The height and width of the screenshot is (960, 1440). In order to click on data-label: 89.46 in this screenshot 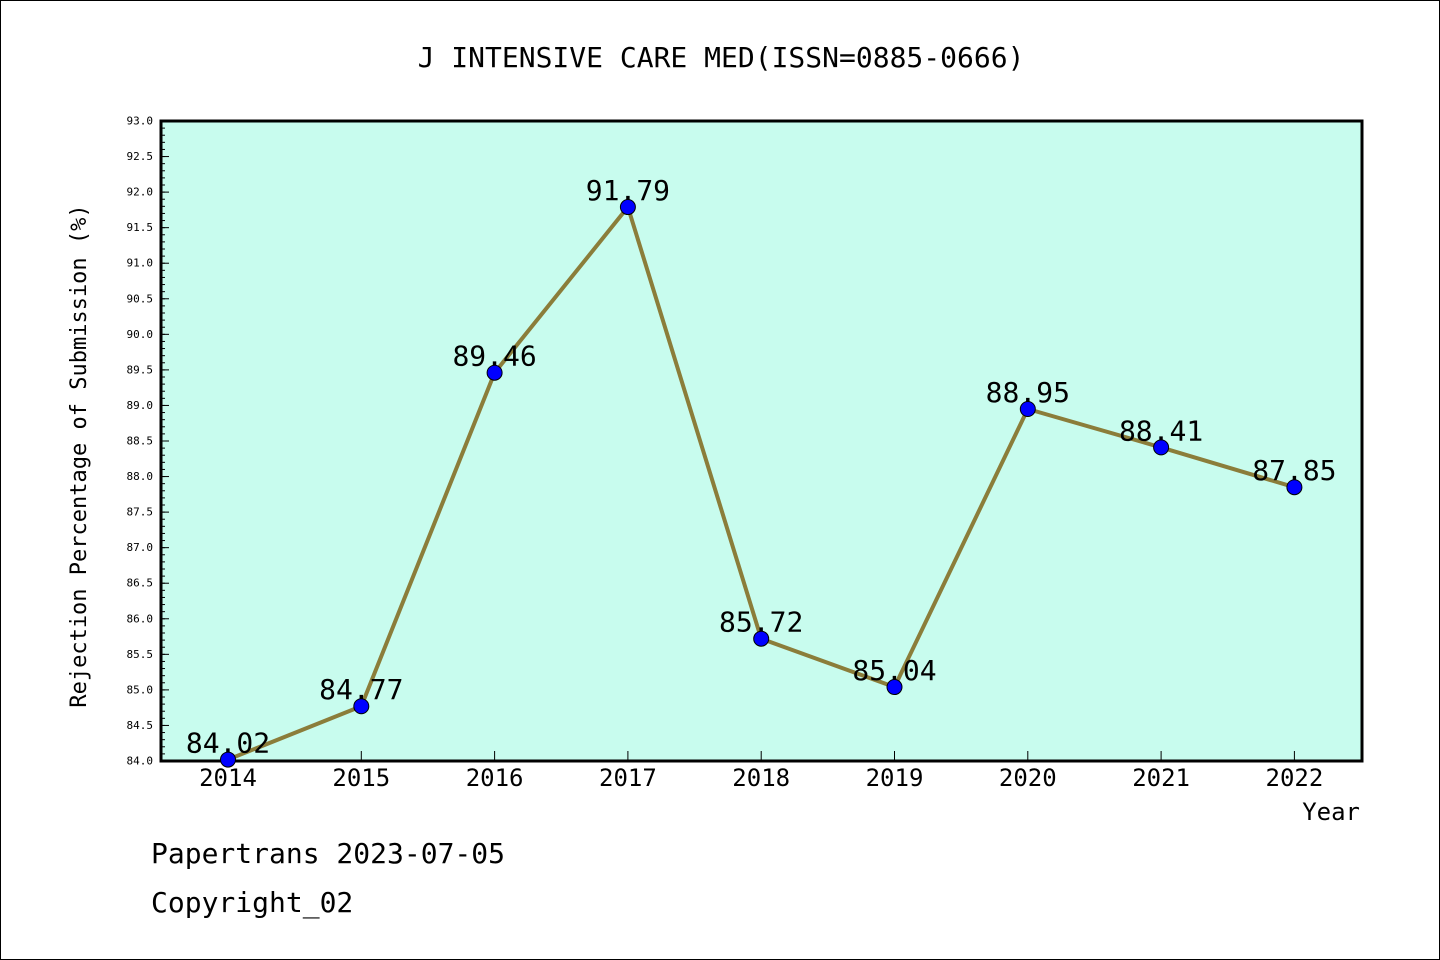, I will do `click(494, 356)`.